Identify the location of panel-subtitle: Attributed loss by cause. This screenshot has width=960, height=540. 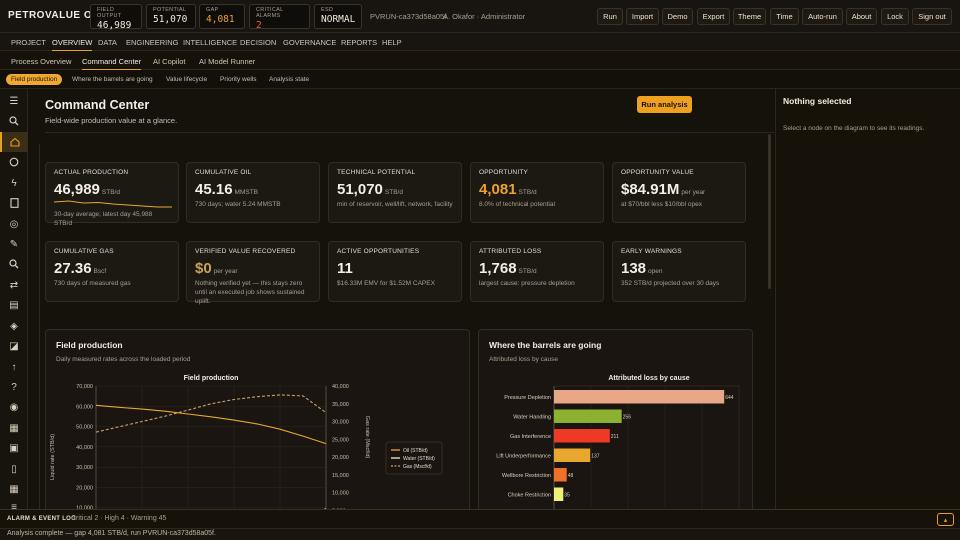
(524, 359).